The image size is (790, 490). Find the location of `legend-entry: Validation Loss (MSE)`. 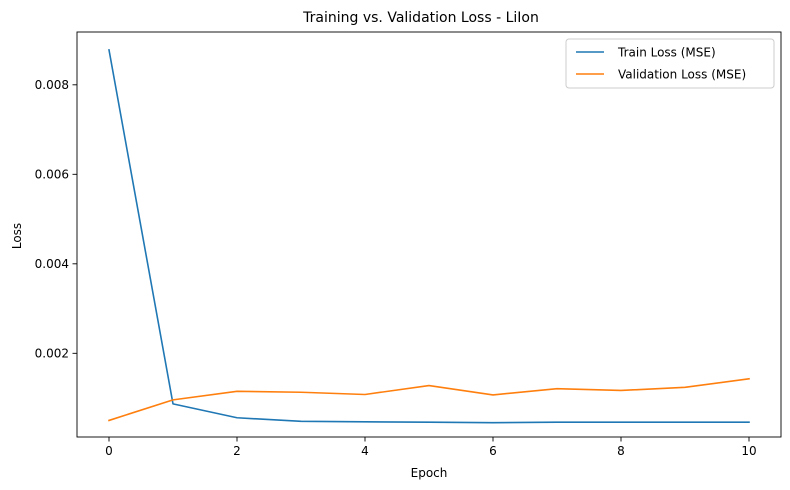

legend-entry: Validation Loss (MSE) is located at coordinates (682, 74).